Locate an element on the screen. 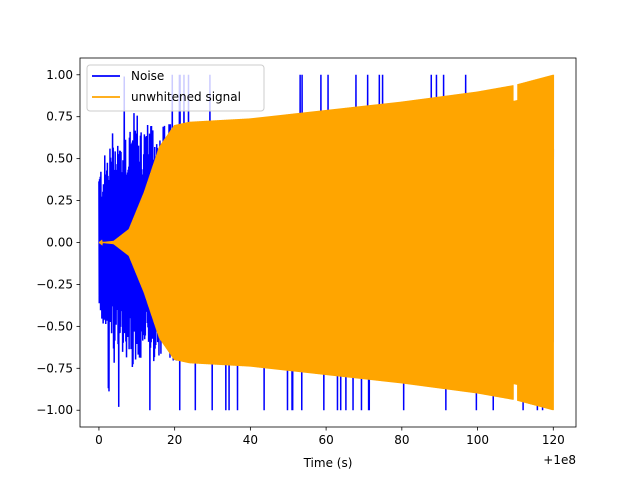 Image resolution: width=640 pixels, height=480 pixels. legend: Noise unwhitened signal is located at coordinates (175, 88).